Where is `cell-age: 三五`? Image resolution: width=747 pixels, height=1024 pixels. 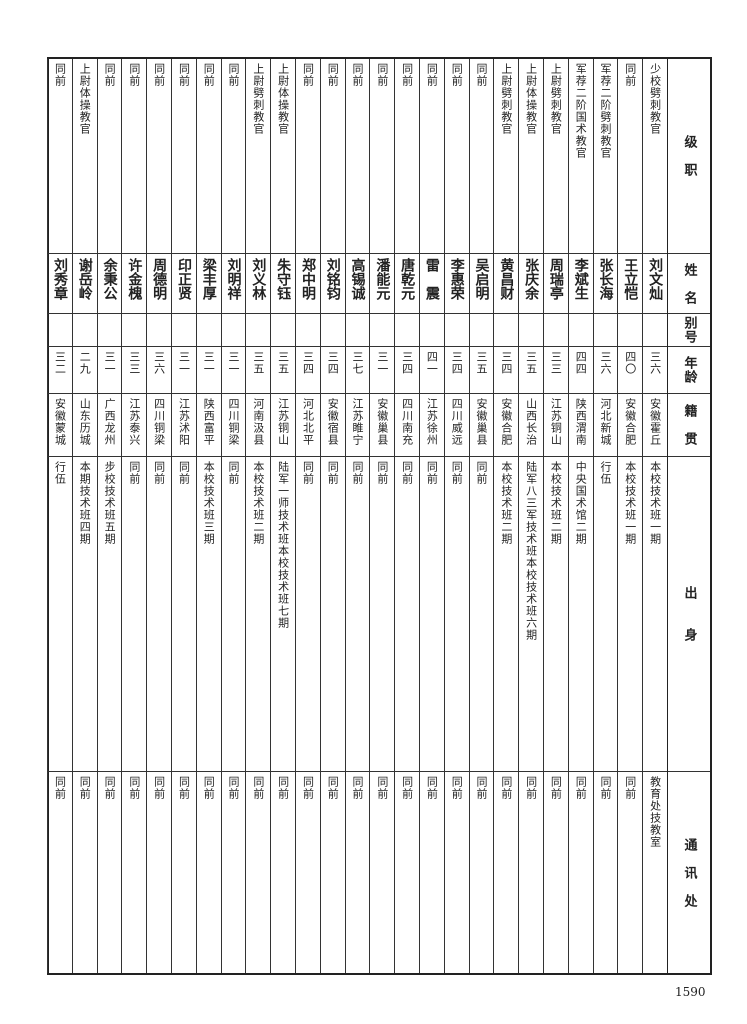
cell-age: 三五 is located at coordinates (531, 370).